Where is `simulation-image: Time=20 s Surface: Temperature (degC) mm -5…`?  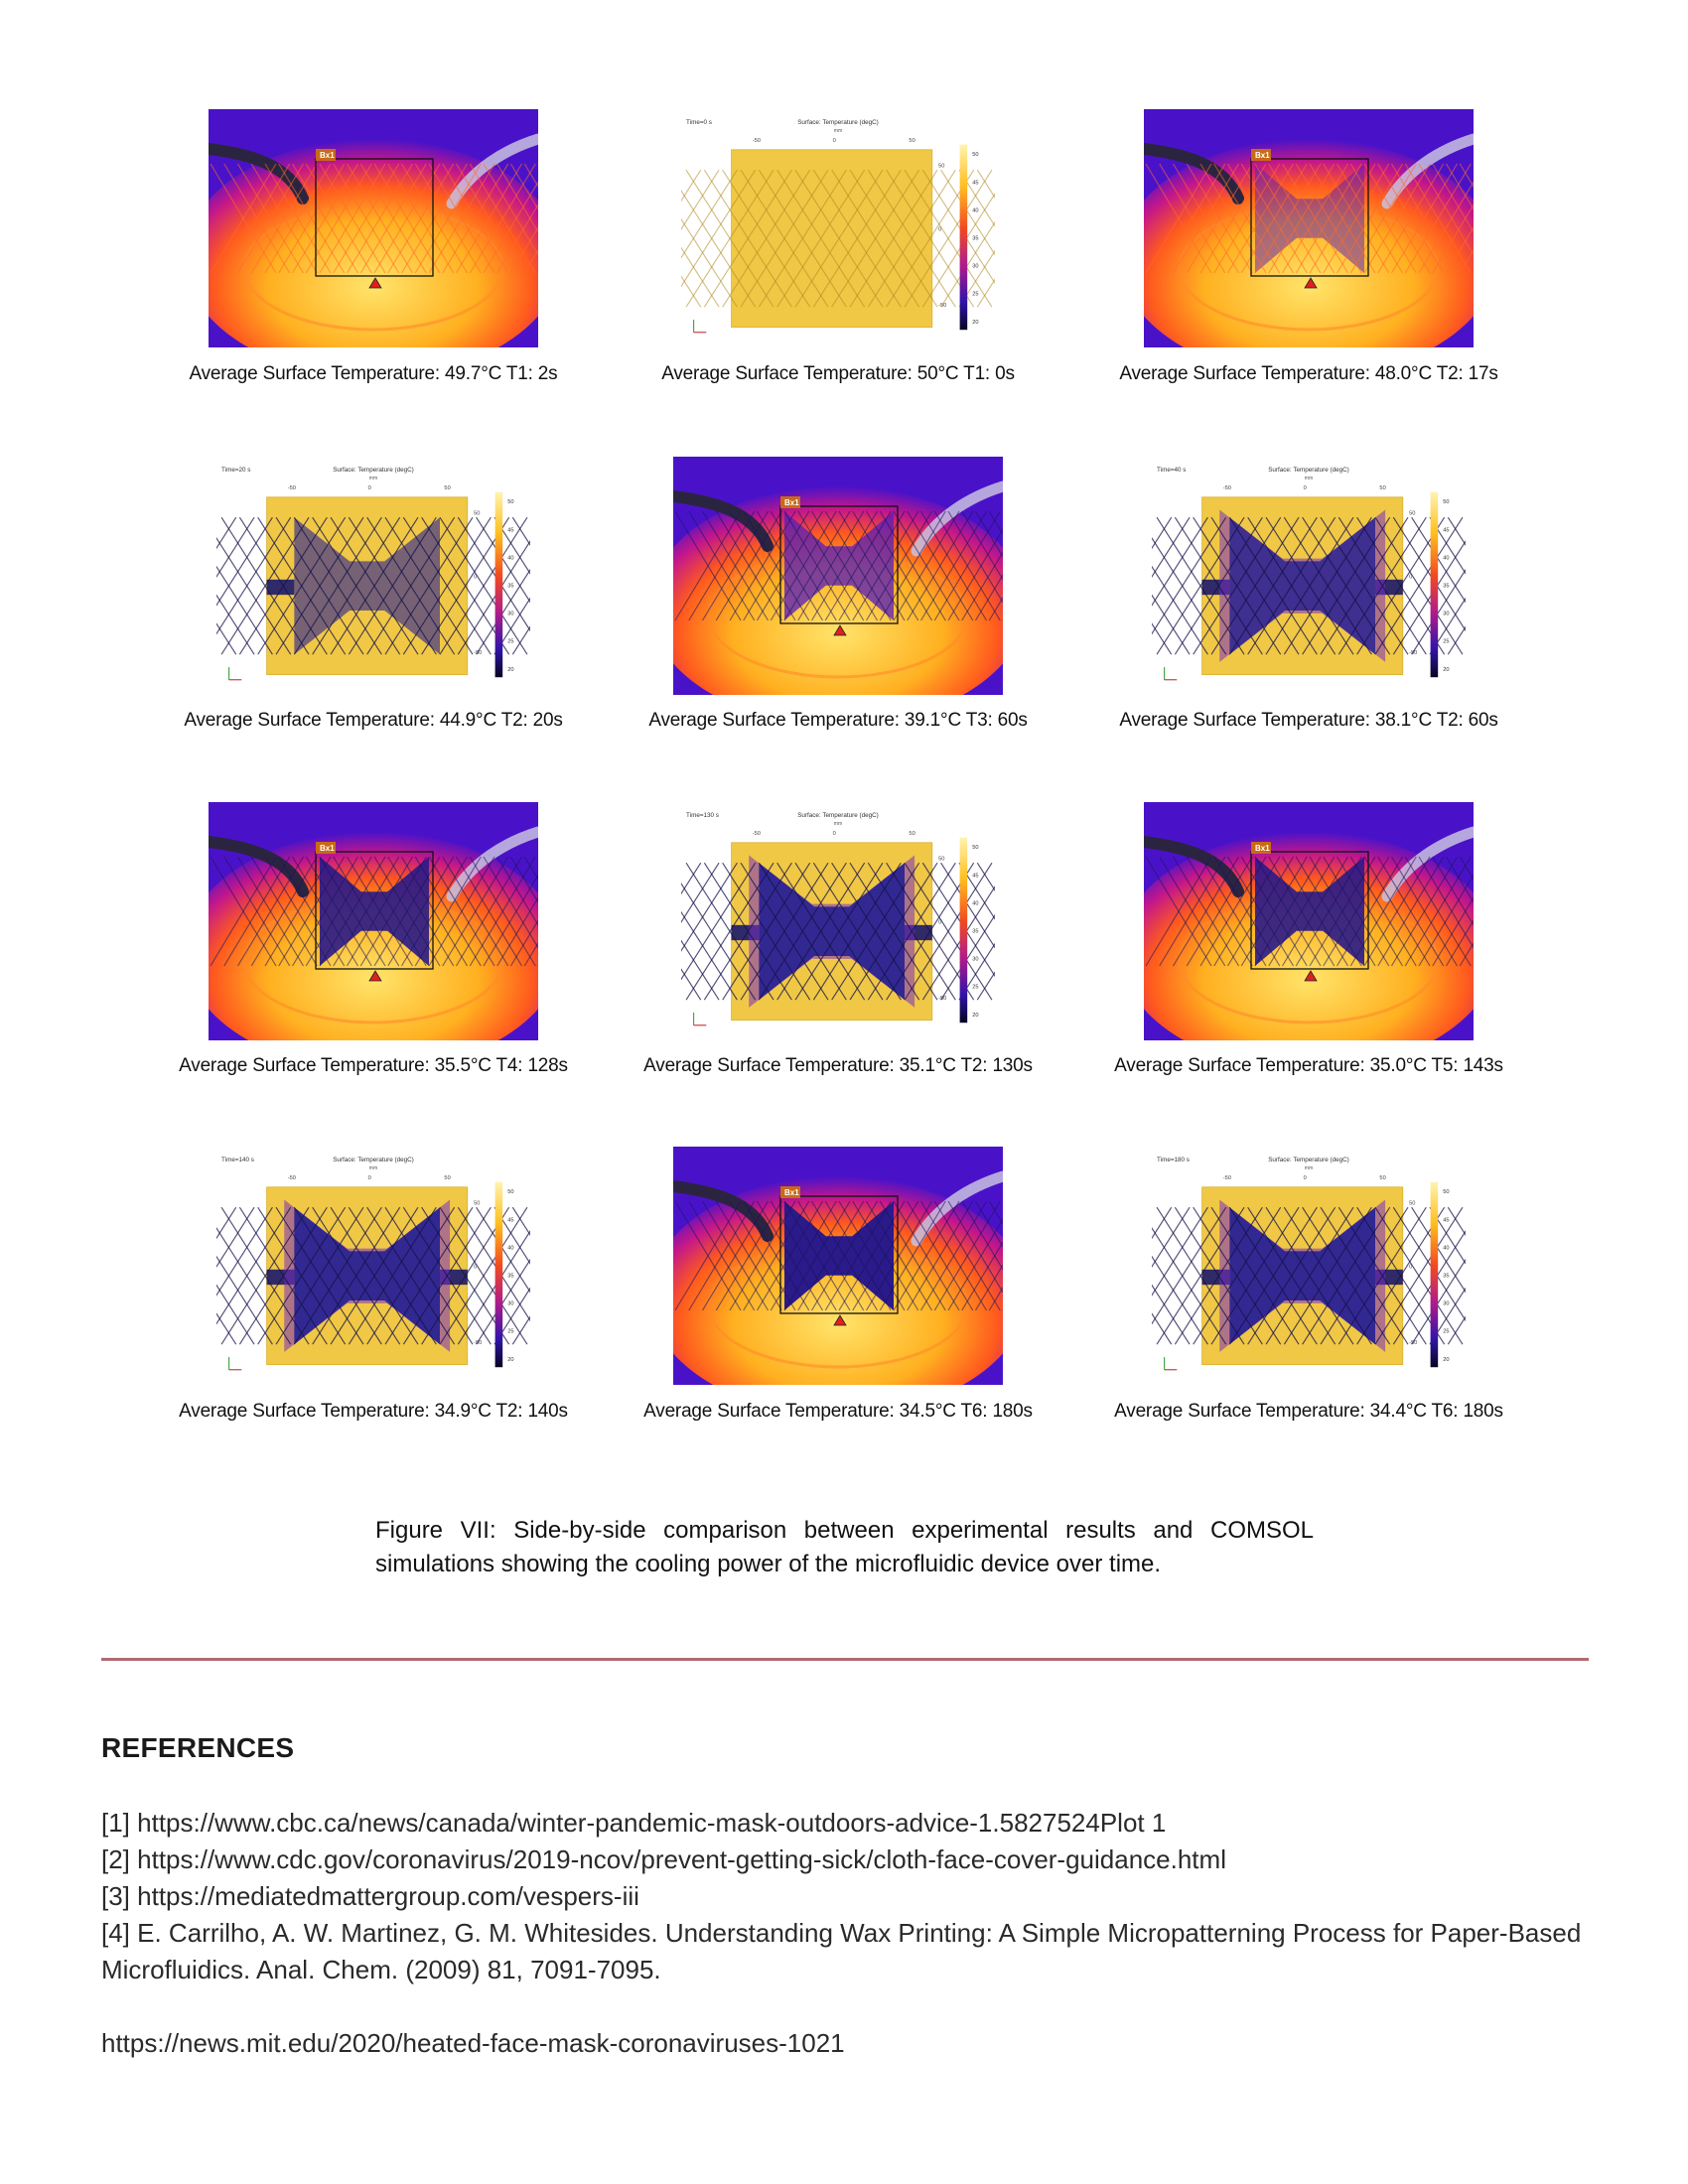 simulation-image: Time=20 s Surface: Temperature (degC) mm -5… is located at coordinates (373, 576).